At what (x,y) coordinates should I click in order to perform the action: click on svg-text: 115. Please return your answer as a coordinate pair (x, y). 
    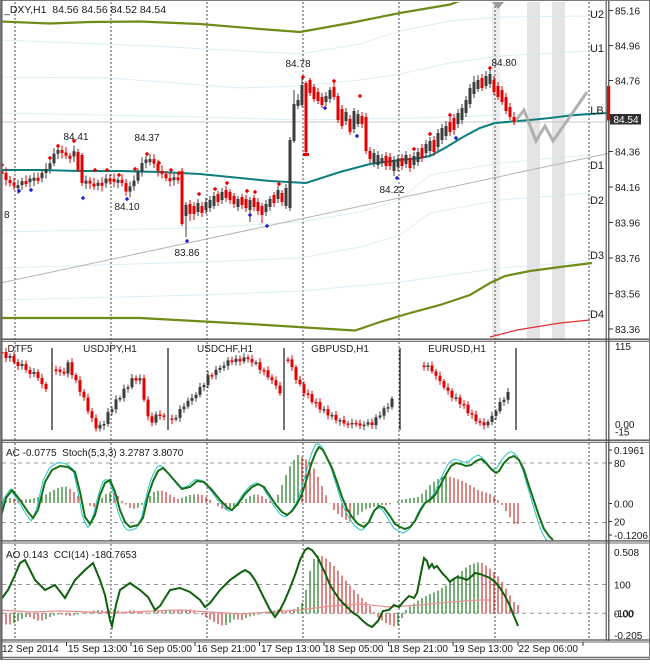
    Looking at the image, I should click on (623, 347).